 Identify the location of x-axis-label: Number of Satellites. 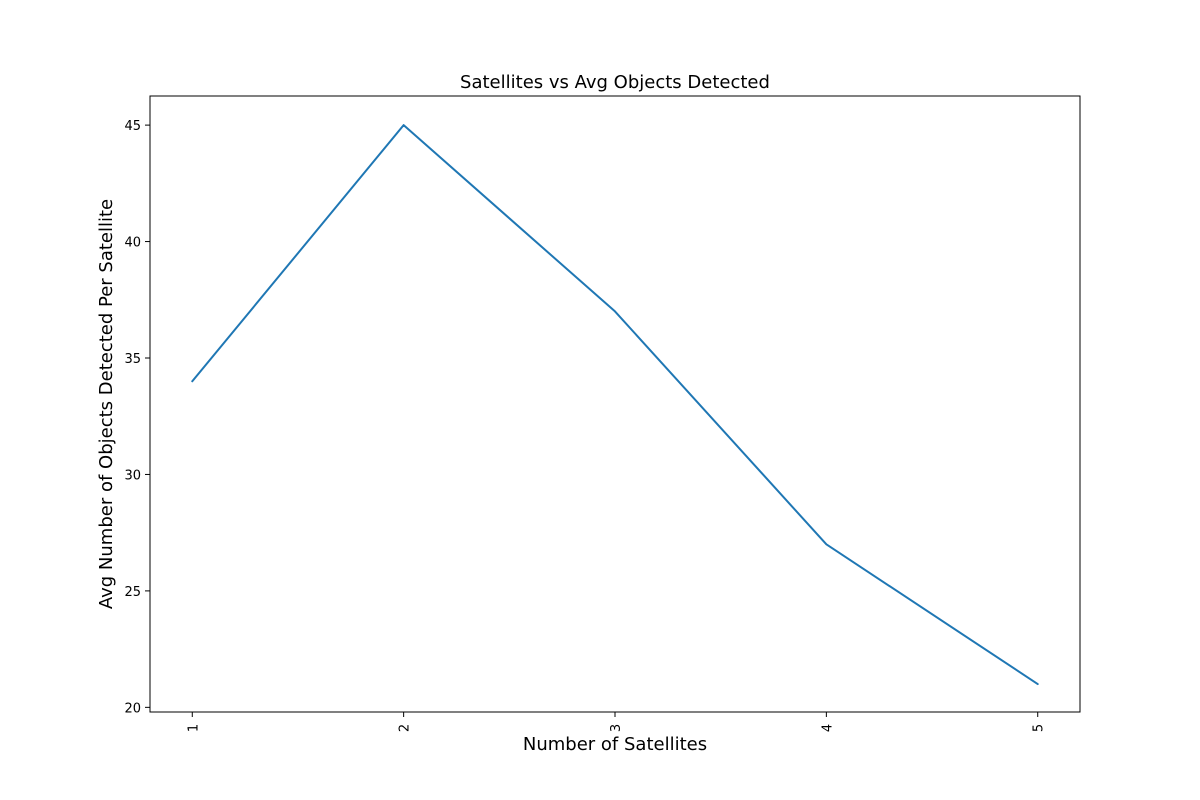
(615, 744).